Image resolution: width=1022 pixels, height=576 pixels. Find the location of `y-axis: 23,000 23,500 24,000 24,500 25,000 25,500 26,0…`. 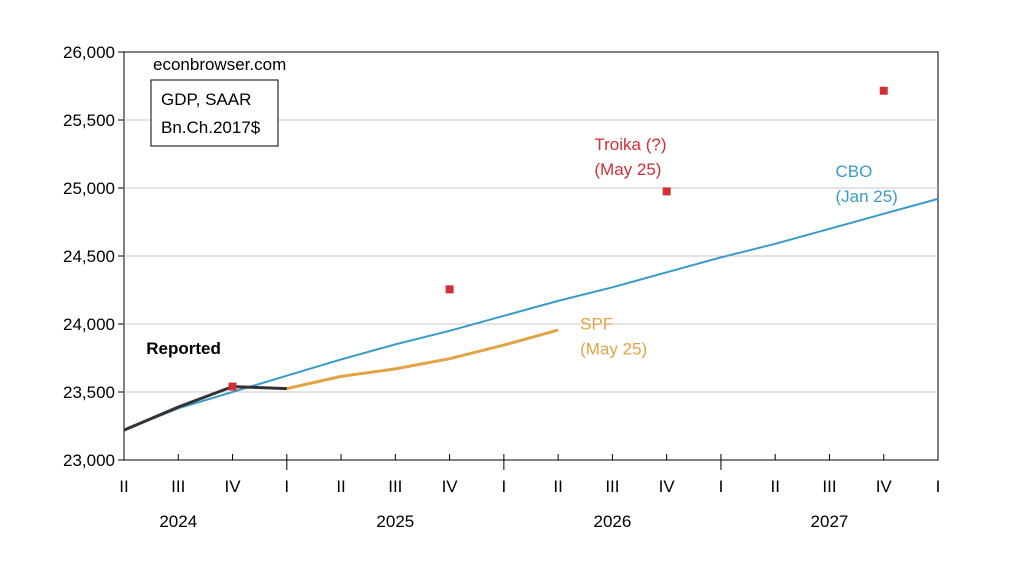

y-axis: 23,000 23,500 24,000 24,500 25,000 25,500 26,0… is located at coordinates (93, 256).